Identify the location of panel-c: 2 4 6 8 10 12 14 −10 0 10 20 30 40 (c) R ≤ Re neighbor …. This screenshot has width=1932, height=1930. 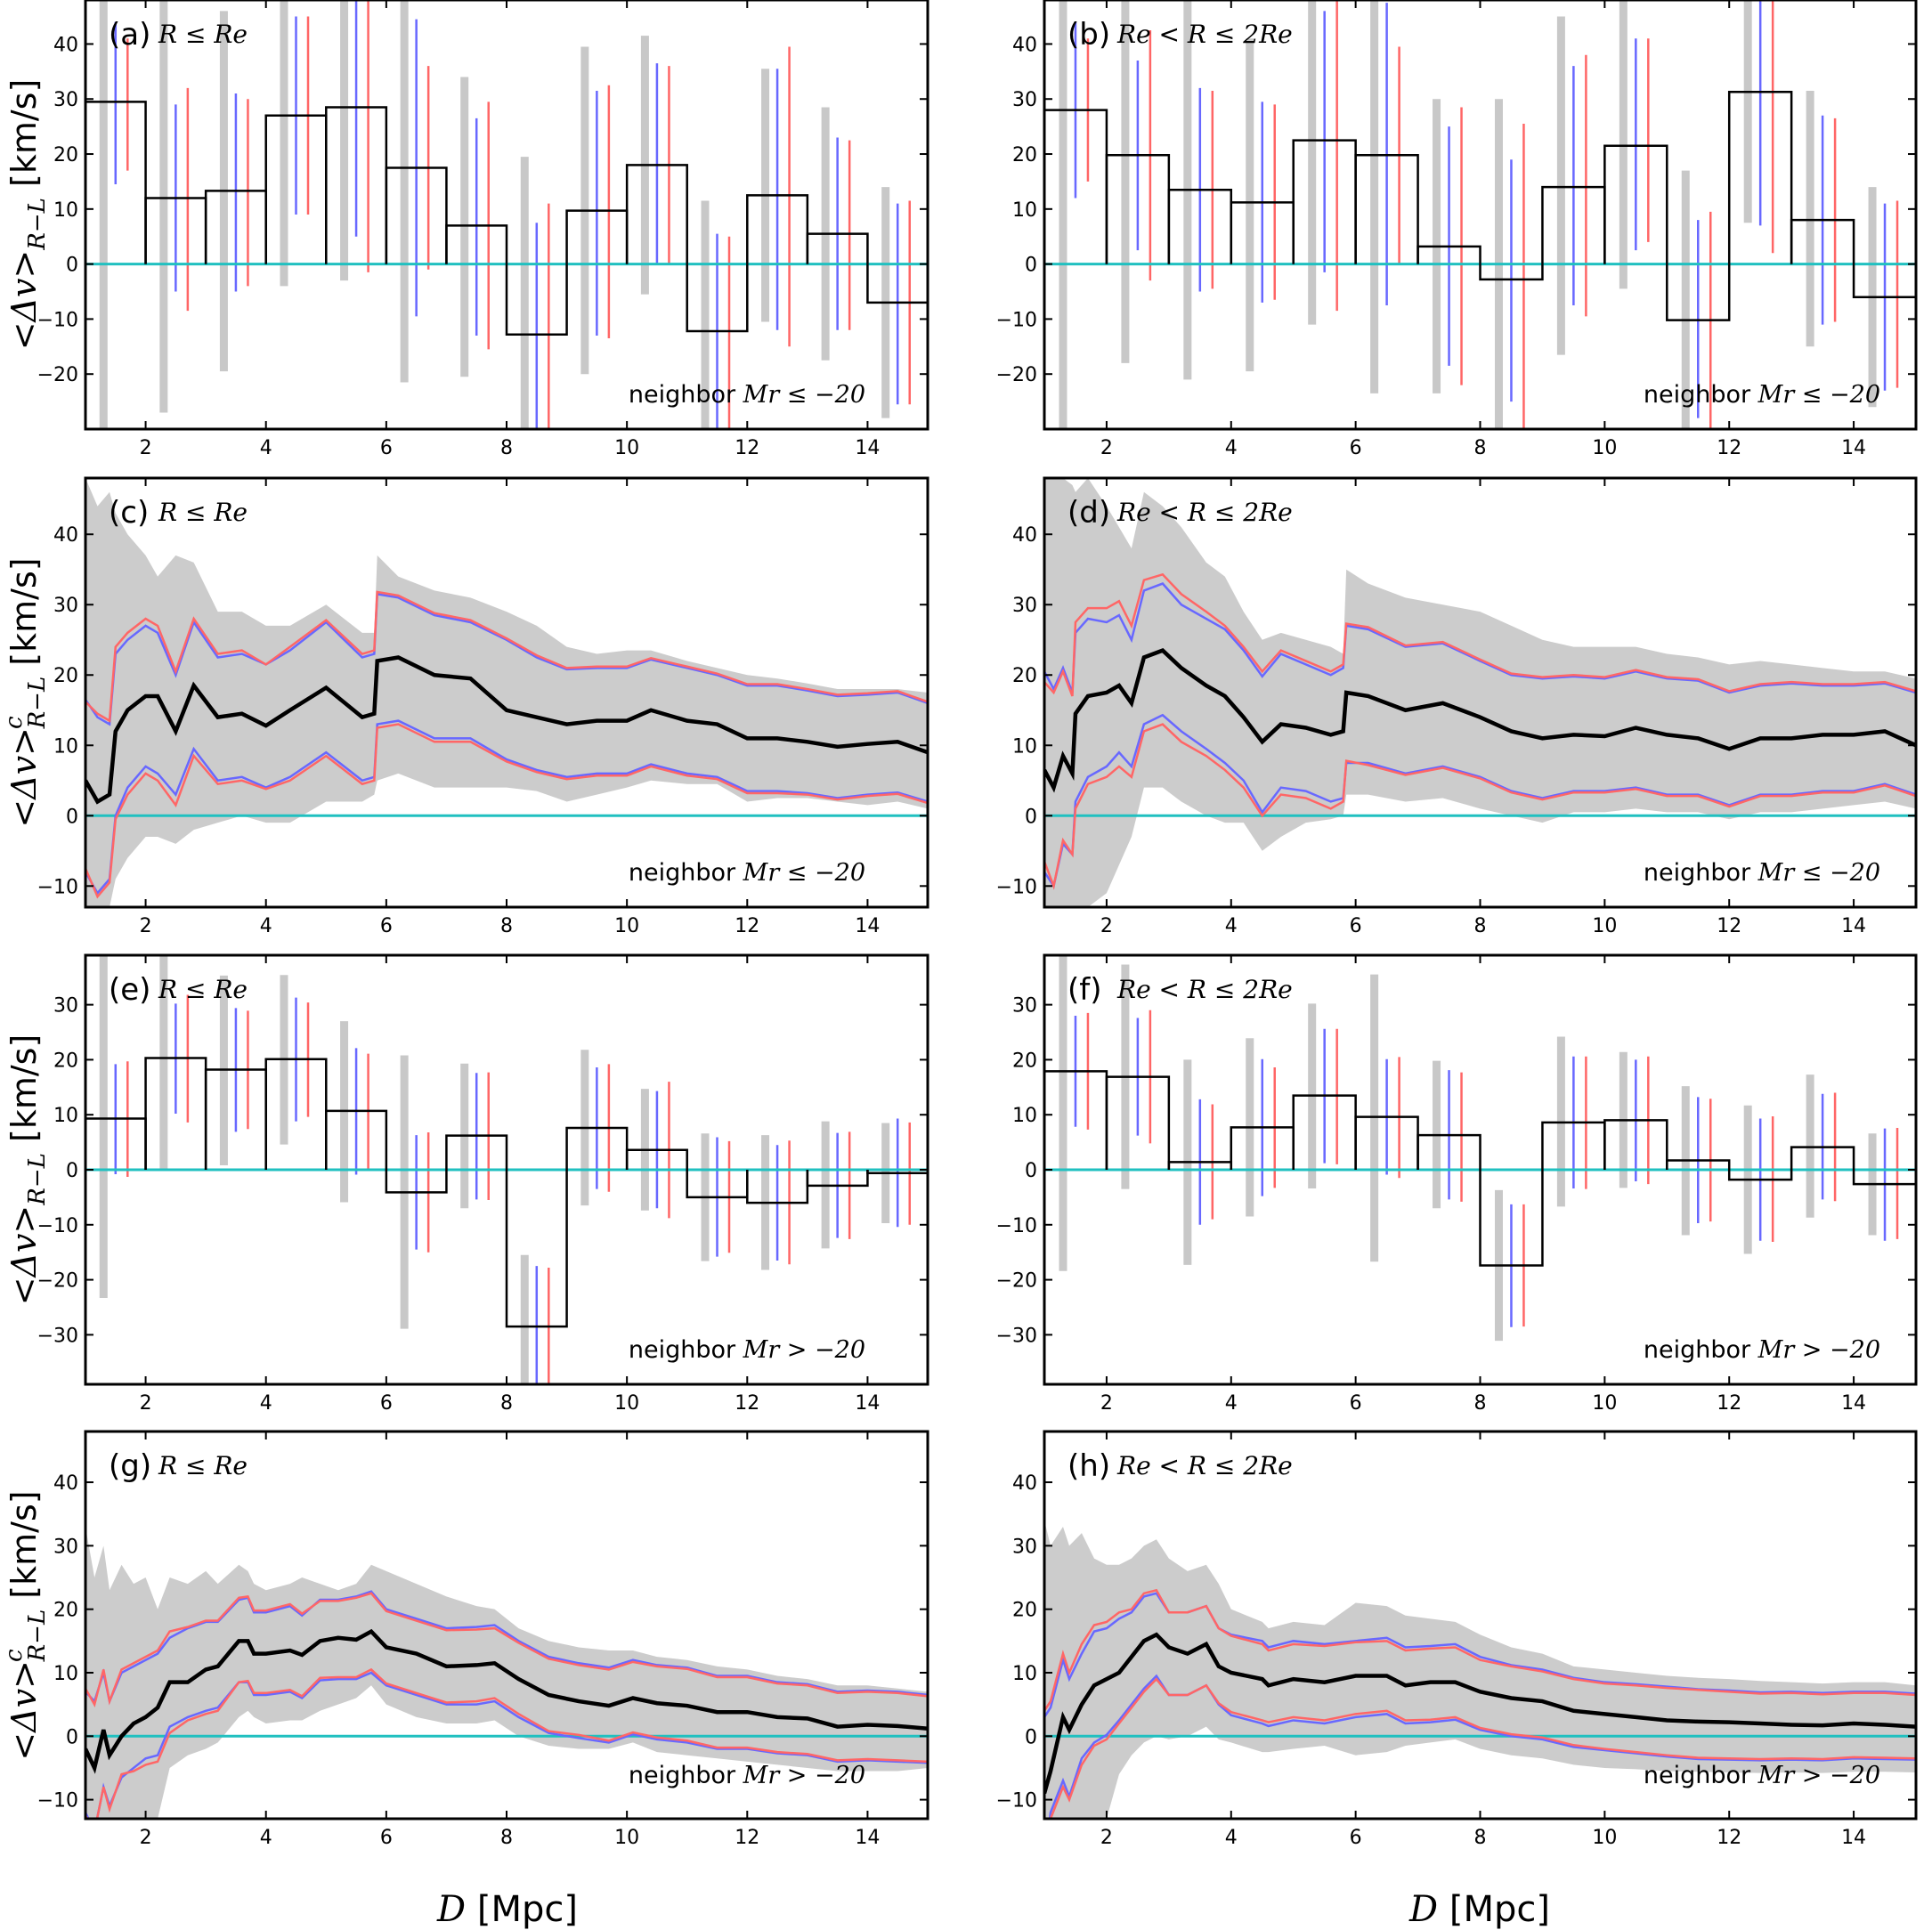
(483, 706).